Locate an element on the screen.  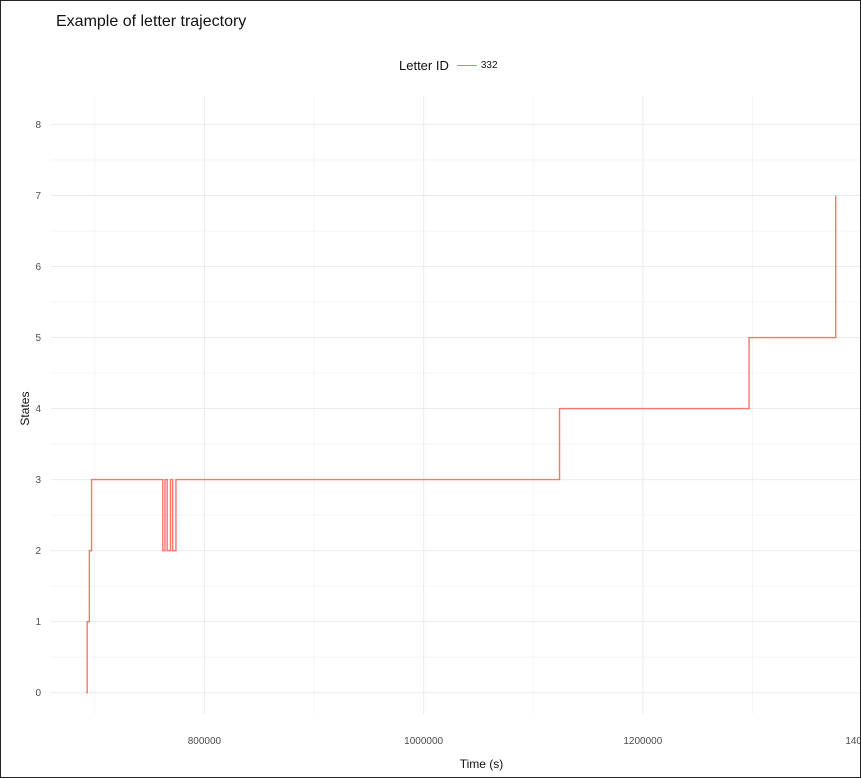
x-axis-title: Time (s) is located at coordinates (482, 764).